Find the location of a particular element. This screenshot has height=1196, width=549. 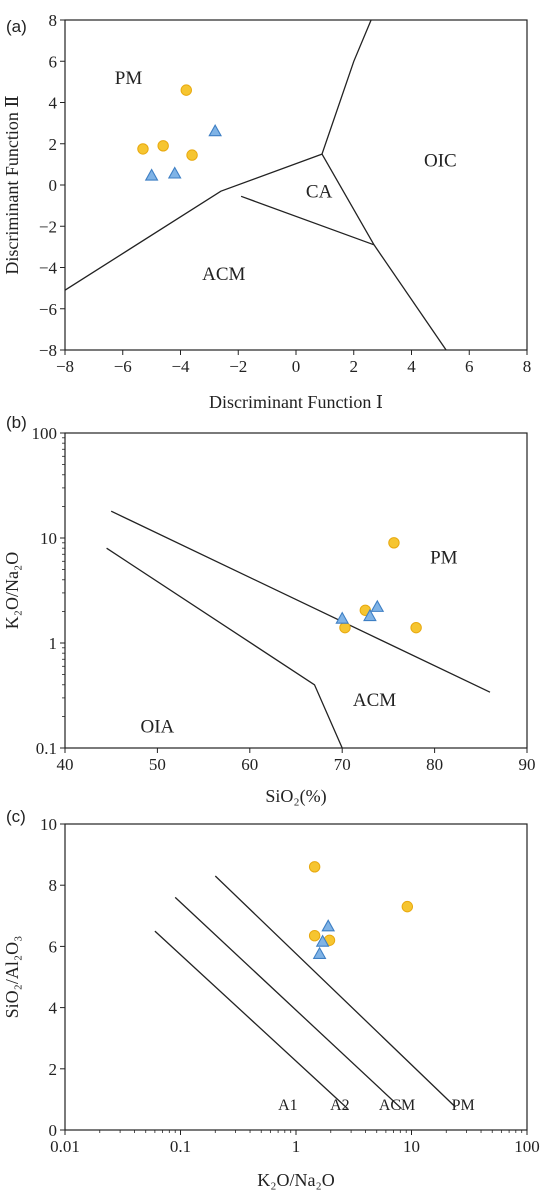

x-tick-label: 0.01 is located at coordinates (65, 1146).